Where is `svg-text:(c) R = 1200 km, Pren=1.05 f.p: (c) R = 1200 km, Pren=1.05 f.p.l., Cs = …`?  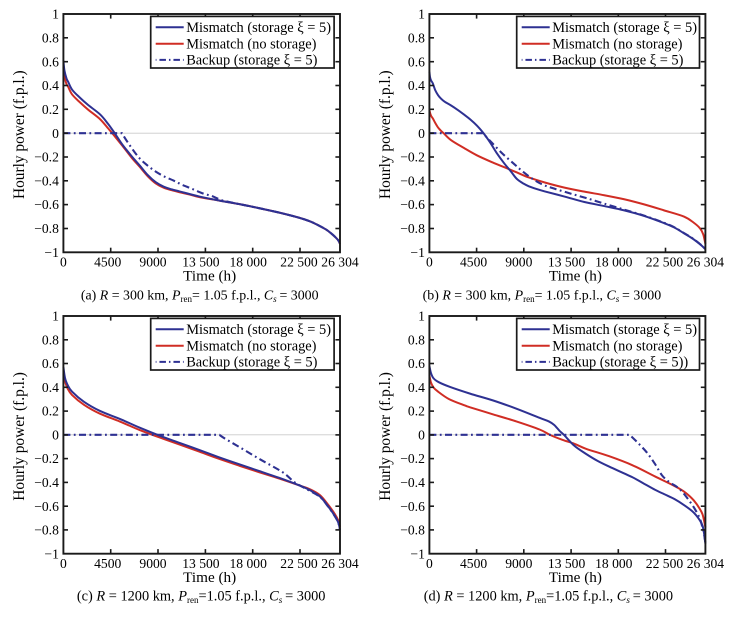
svg-text:(c) R = 1200 km, Pren=1.05 f.p: (c) R = 1200 km, Pren=1.05 f.p.l., Cs = … is located at coordinates (201, 597).